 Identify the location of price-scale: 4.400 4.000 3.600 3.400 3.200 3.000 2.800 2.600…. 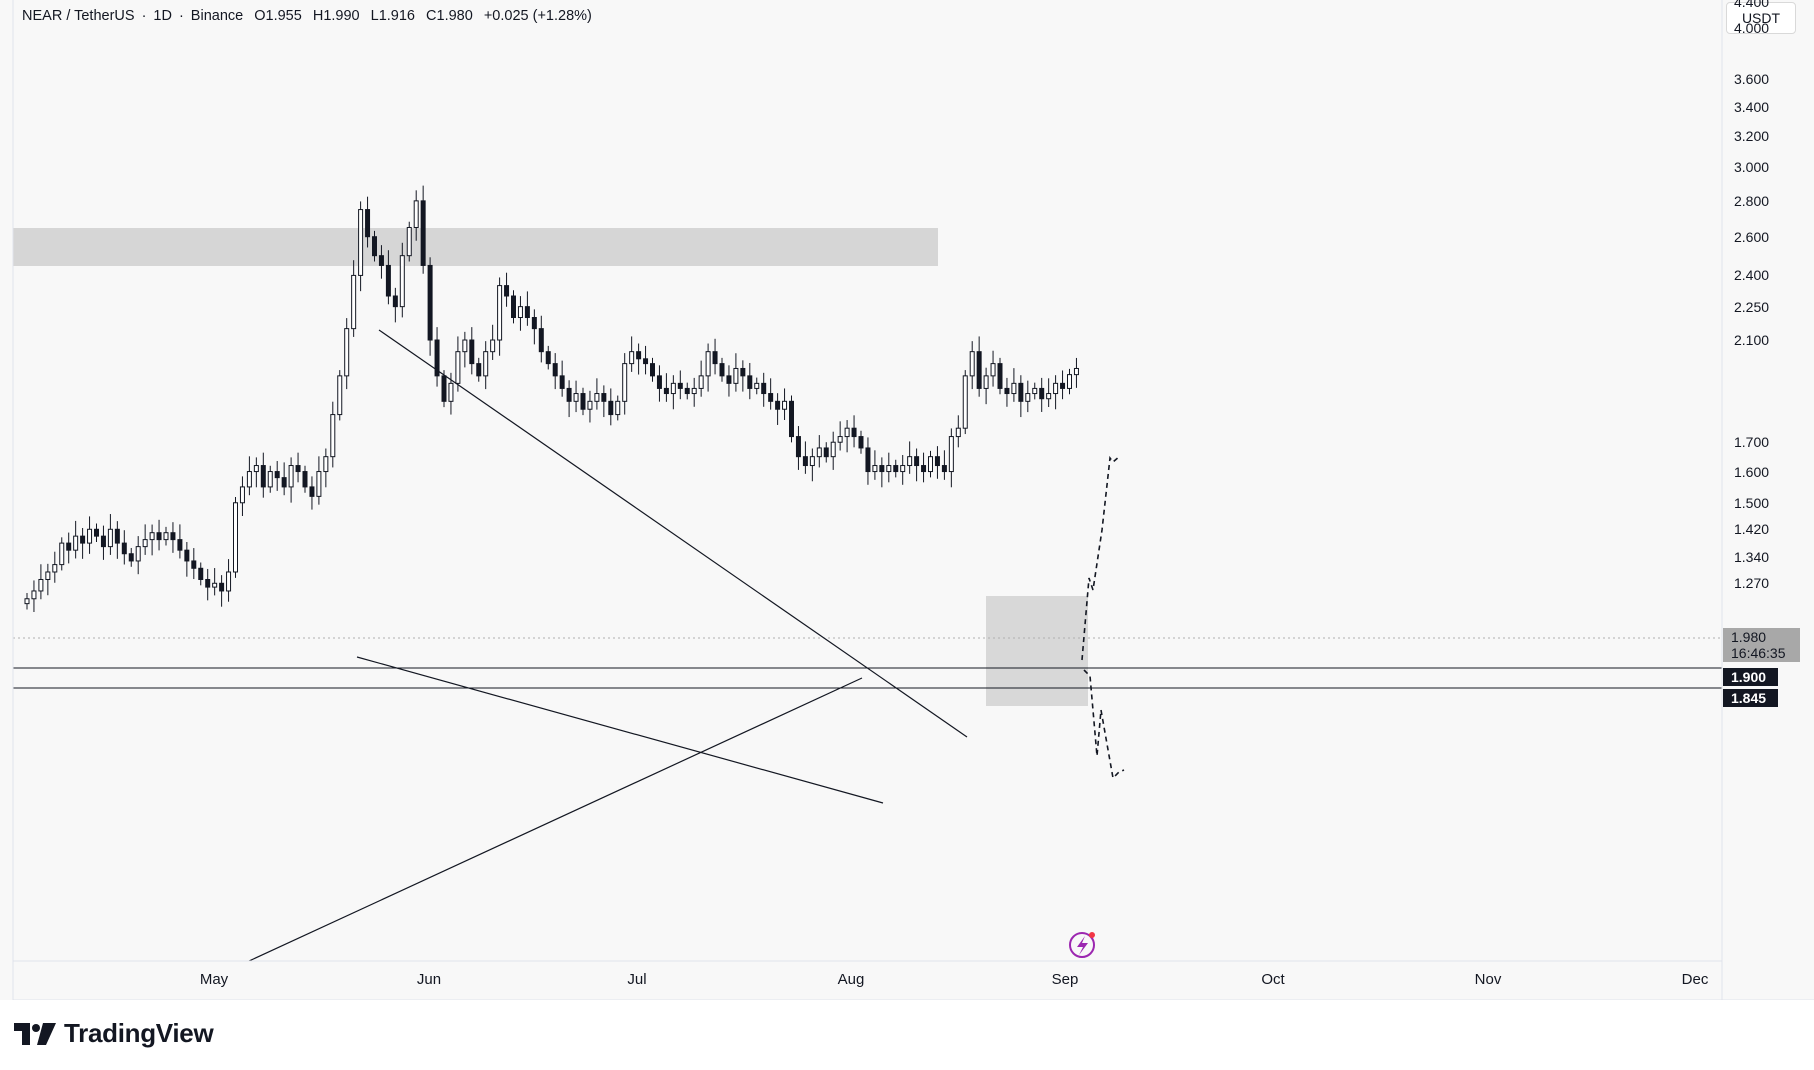
(1768, 480).